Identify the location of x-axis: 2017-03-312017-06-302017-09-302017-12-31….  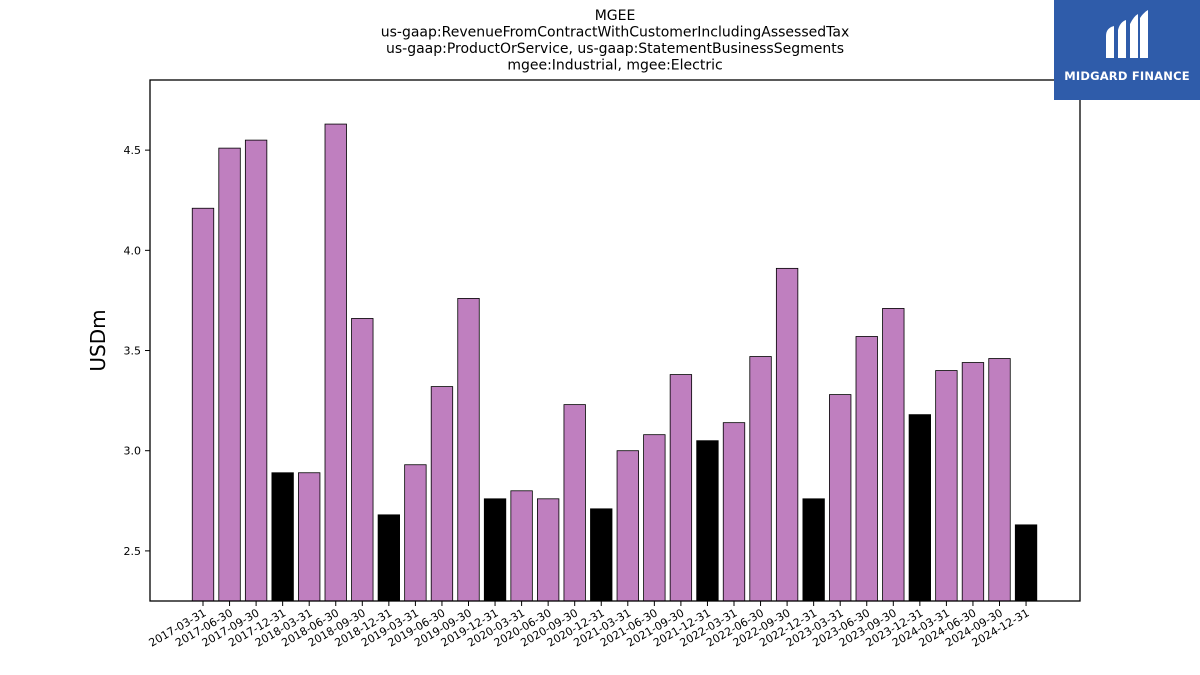
(589, 625).